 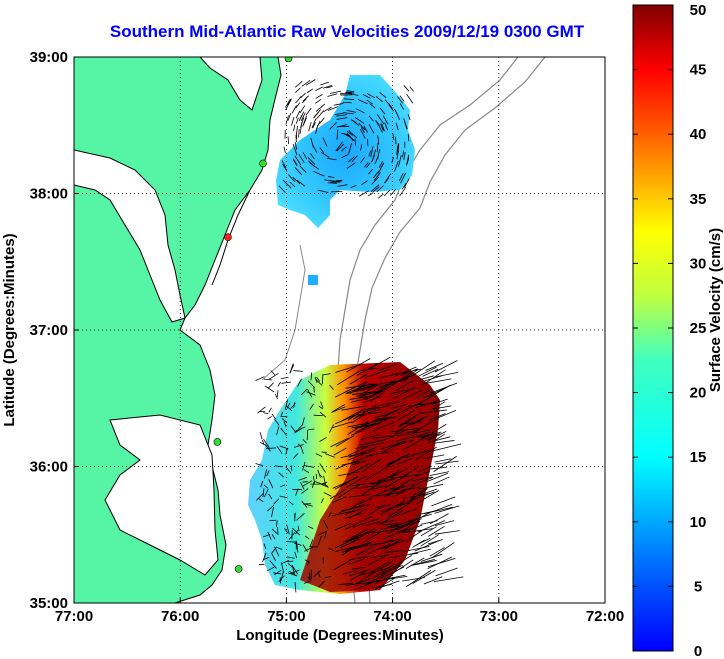 What do you see at coordinates (698, 651) in the screenshot?
I see `colorbar-tick-label: 0` at bounding box center [698, 651].